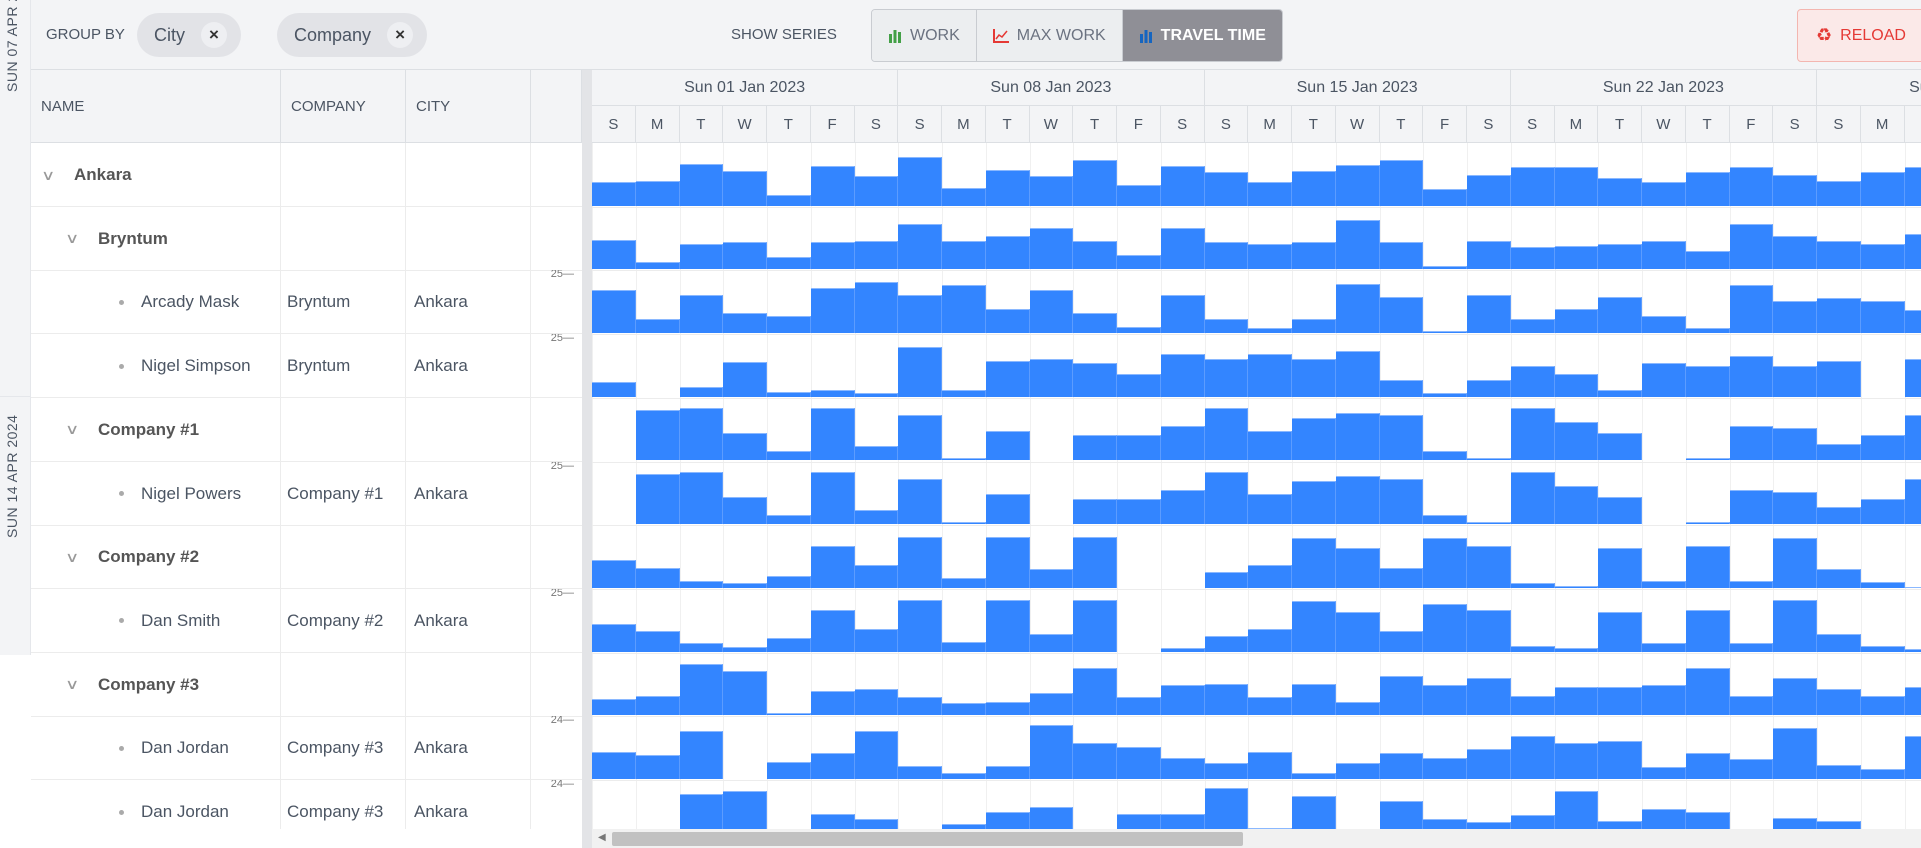  I want to click on work-button: WORK, so click(924, 35).